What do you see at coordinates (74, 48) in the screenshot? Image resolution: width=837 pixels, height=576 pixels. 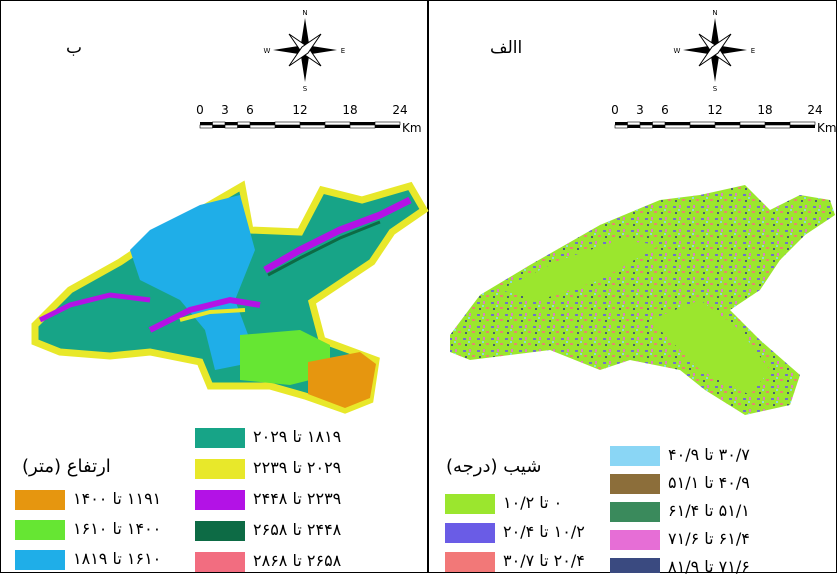 I see `panel-label: ب` at bounding box center [74, 48].